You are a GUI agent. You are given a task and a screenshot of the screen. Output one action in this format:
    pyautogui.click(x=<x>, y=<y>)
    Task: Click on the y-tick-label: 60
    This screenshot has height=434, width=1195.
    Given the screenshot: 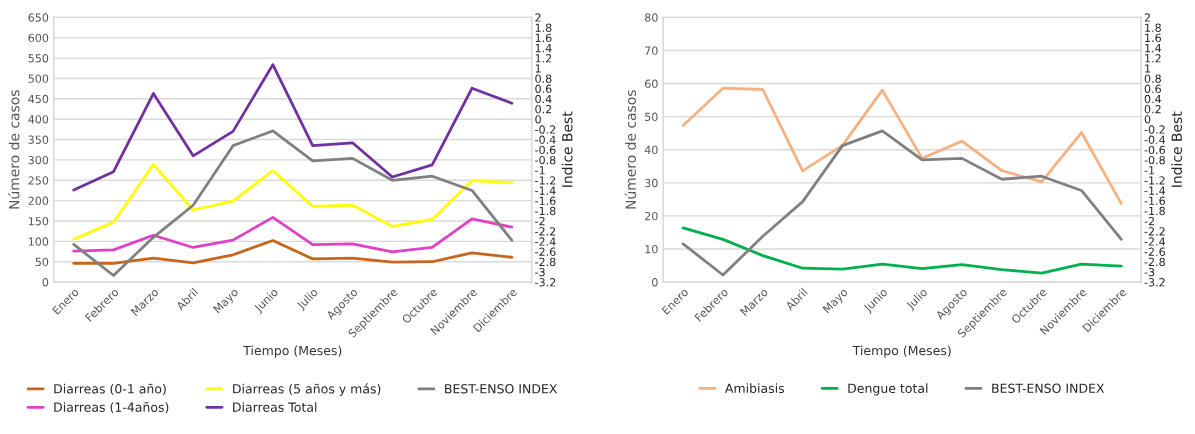 What is the action you would take?
    pyautogui.click(x=651, y=83)
    